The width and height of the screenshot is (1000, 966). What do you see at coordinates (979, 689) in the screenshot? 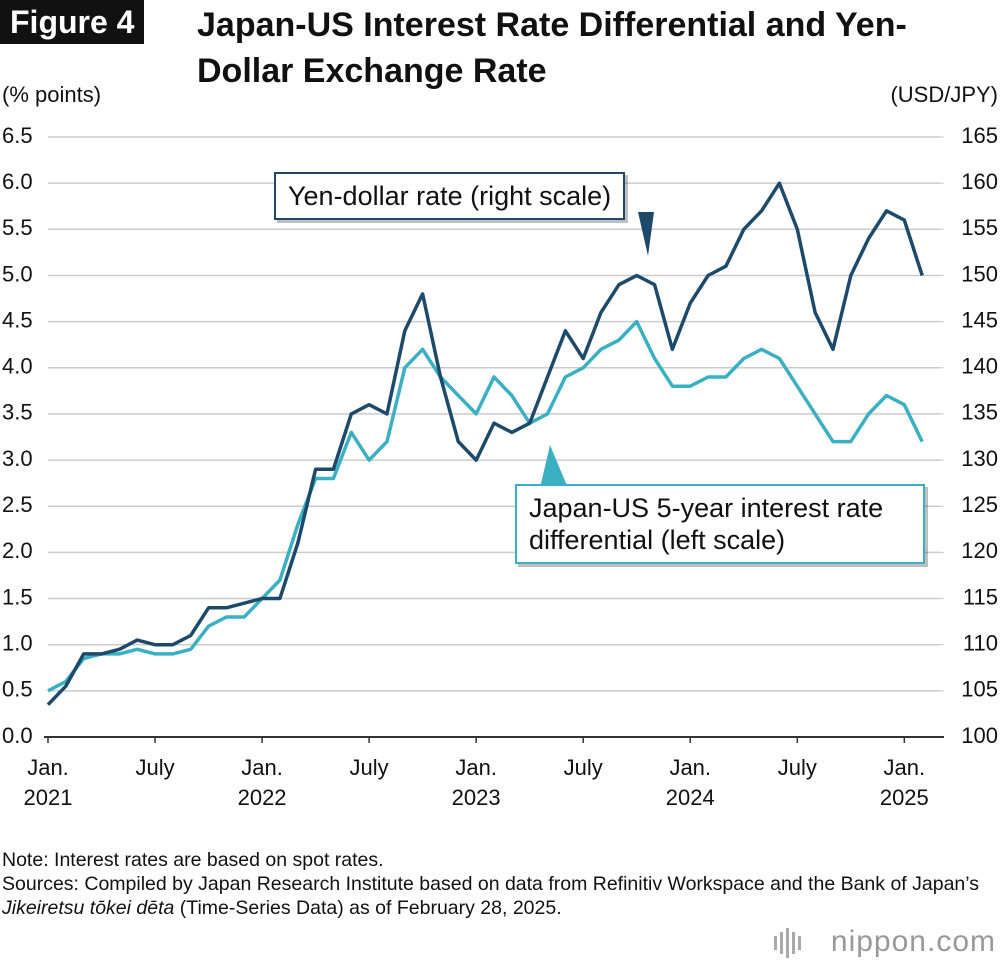
I see `y2-tick-label: 105` at bounding box center [979, 689].